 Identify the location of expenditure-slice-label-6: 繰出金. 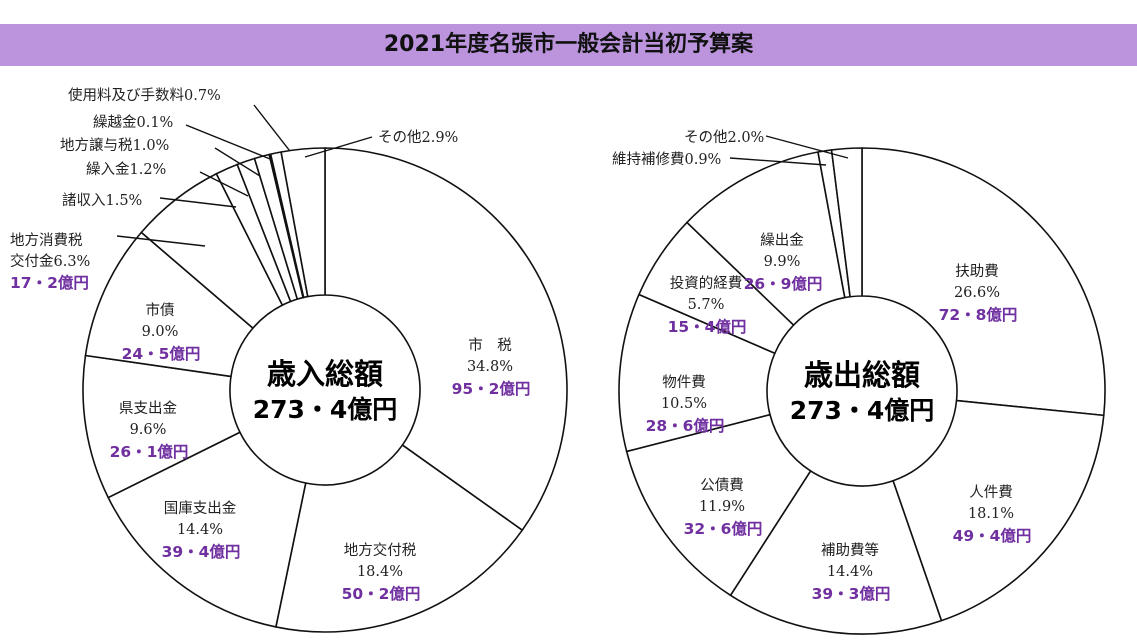
(782, 240).